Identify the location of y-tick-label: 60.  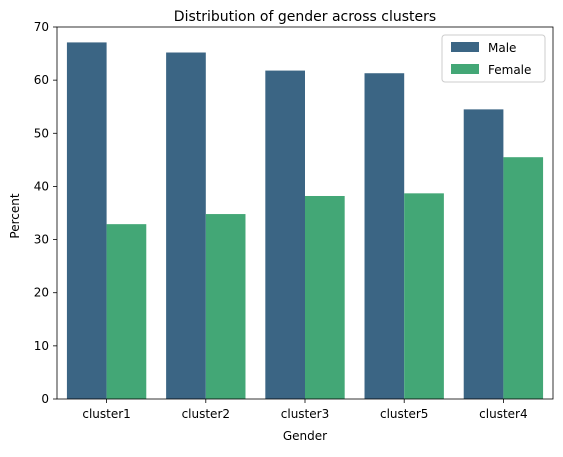
(41, 80).